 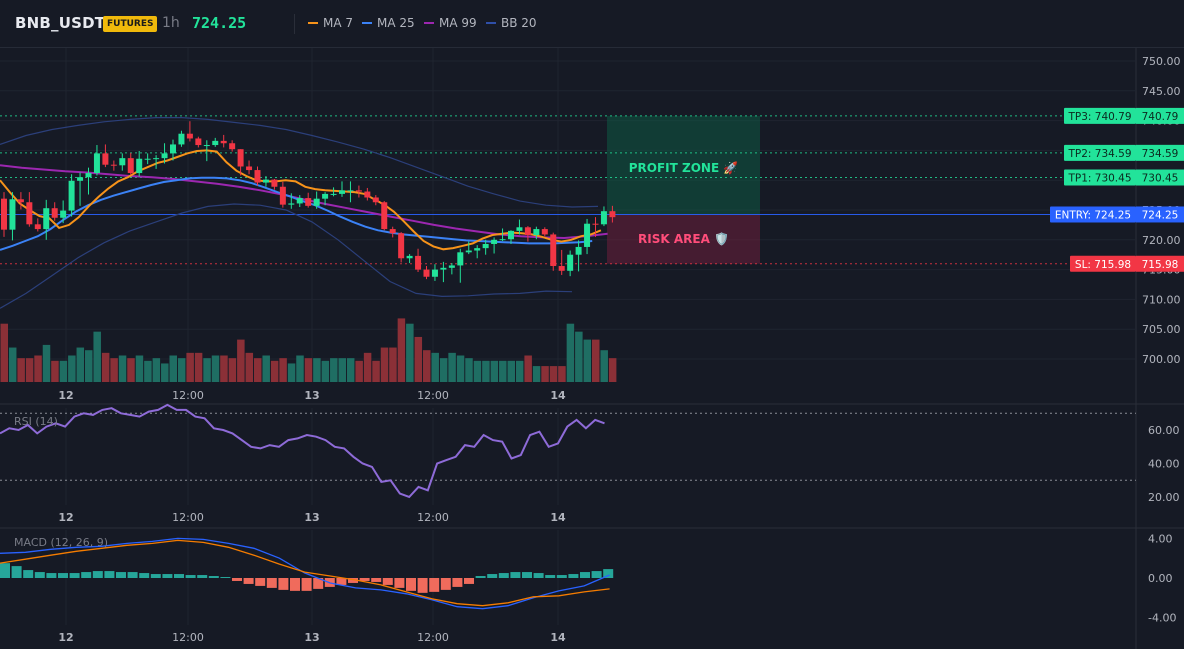 What do you see at coordinates (388, 23) in the screenshot?
I see `legend-ma25: MA 25` at bounding box center [388, 23].